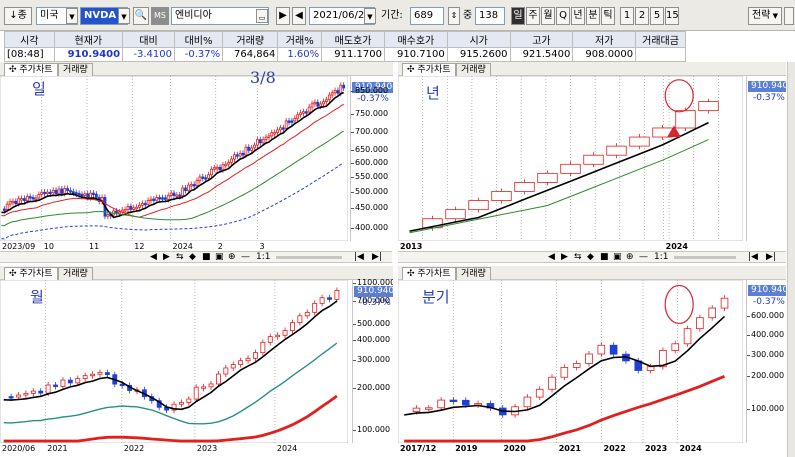 The width and height of the screenshot is (795, 457). I want to click on move-icon: ✣, so click(412, 70).